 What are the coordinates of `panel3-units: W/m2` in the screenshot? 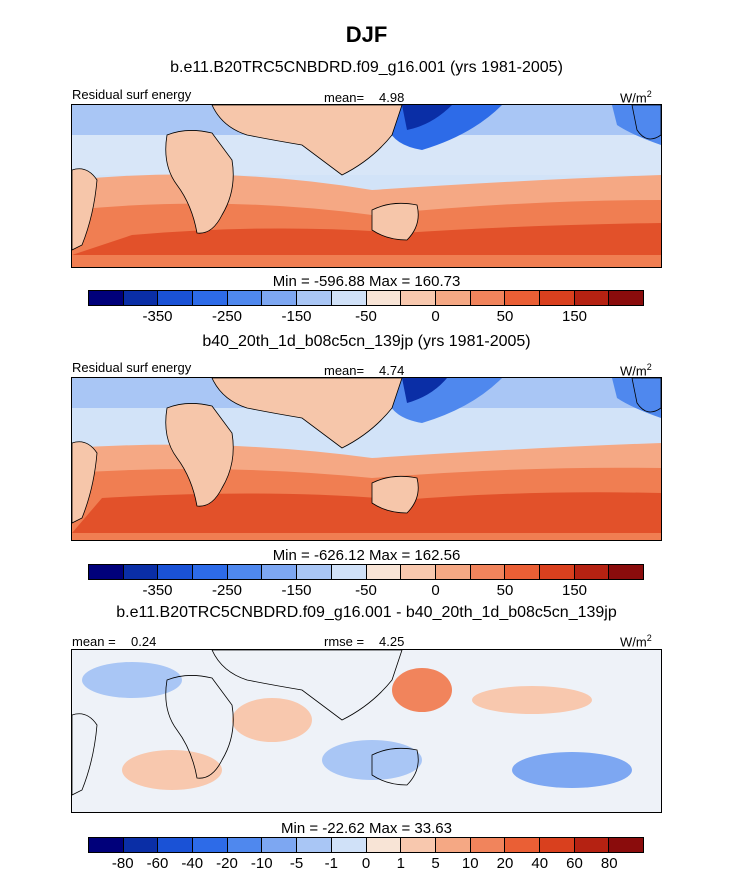 It's located at (636, 641).